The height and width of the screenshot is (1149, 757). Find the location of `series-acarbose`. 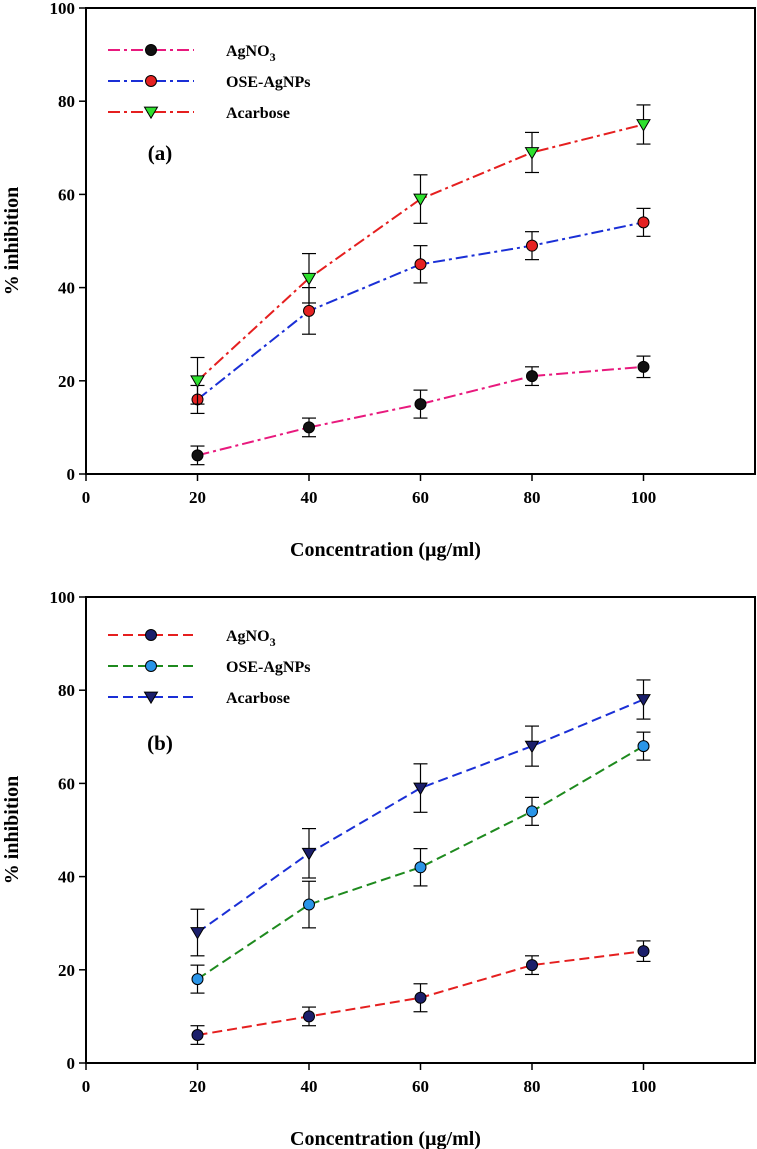

series-acarbose is located at coordinates (420, 818).